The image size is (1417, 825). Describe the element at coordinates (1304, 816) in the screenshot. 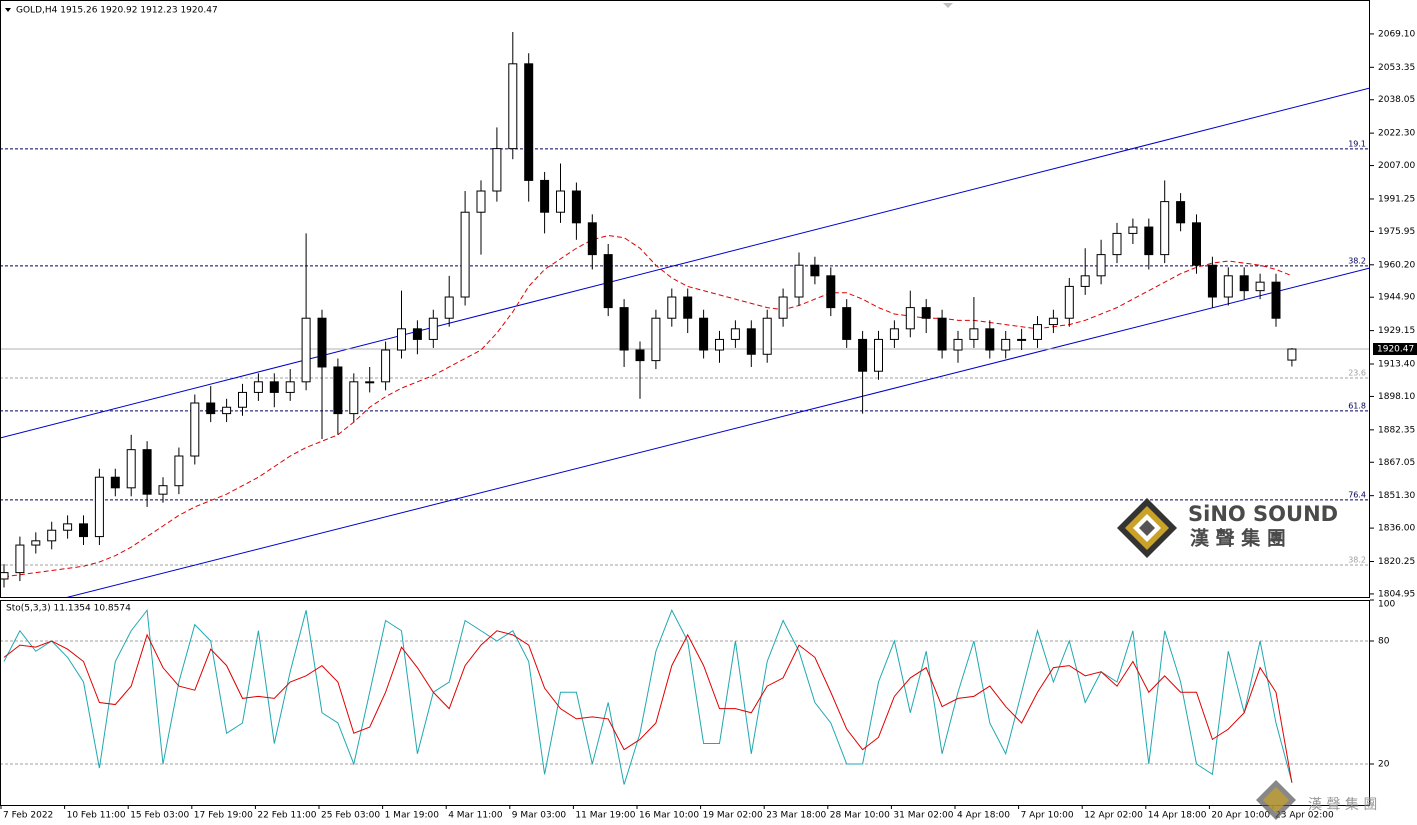

I see `x-tick-label: 23 Apr 02:00` at that location.